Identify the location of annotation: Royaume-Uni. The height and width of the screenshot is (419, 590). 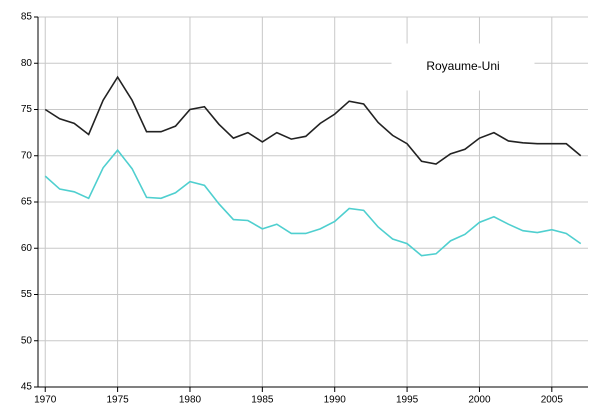
(462, 66).